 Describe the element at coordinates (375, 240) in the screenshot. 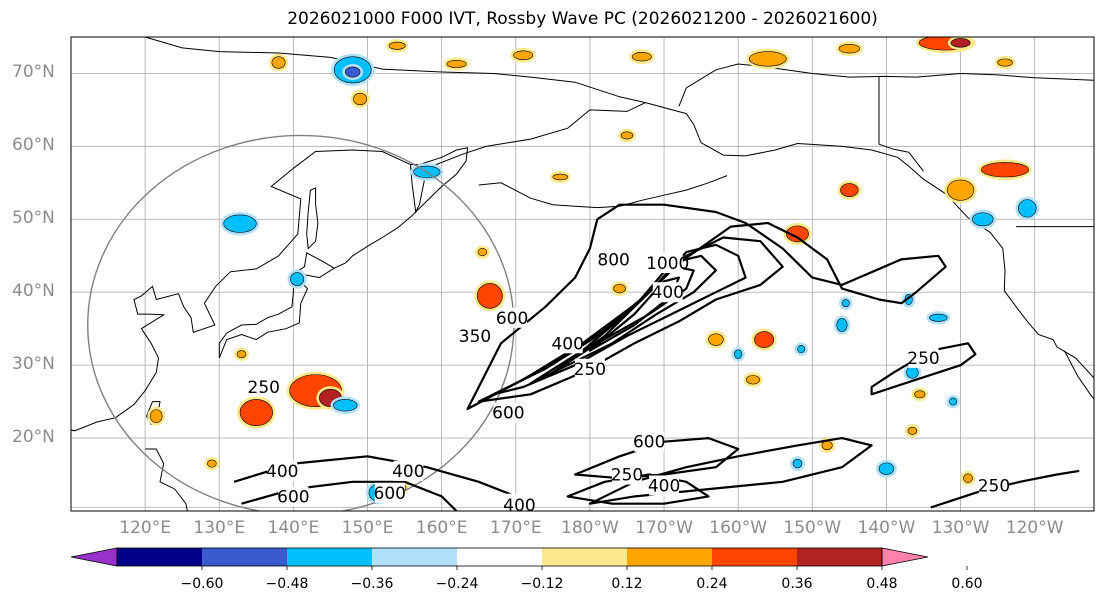

I see `coastline-kuril-islands` at that location.